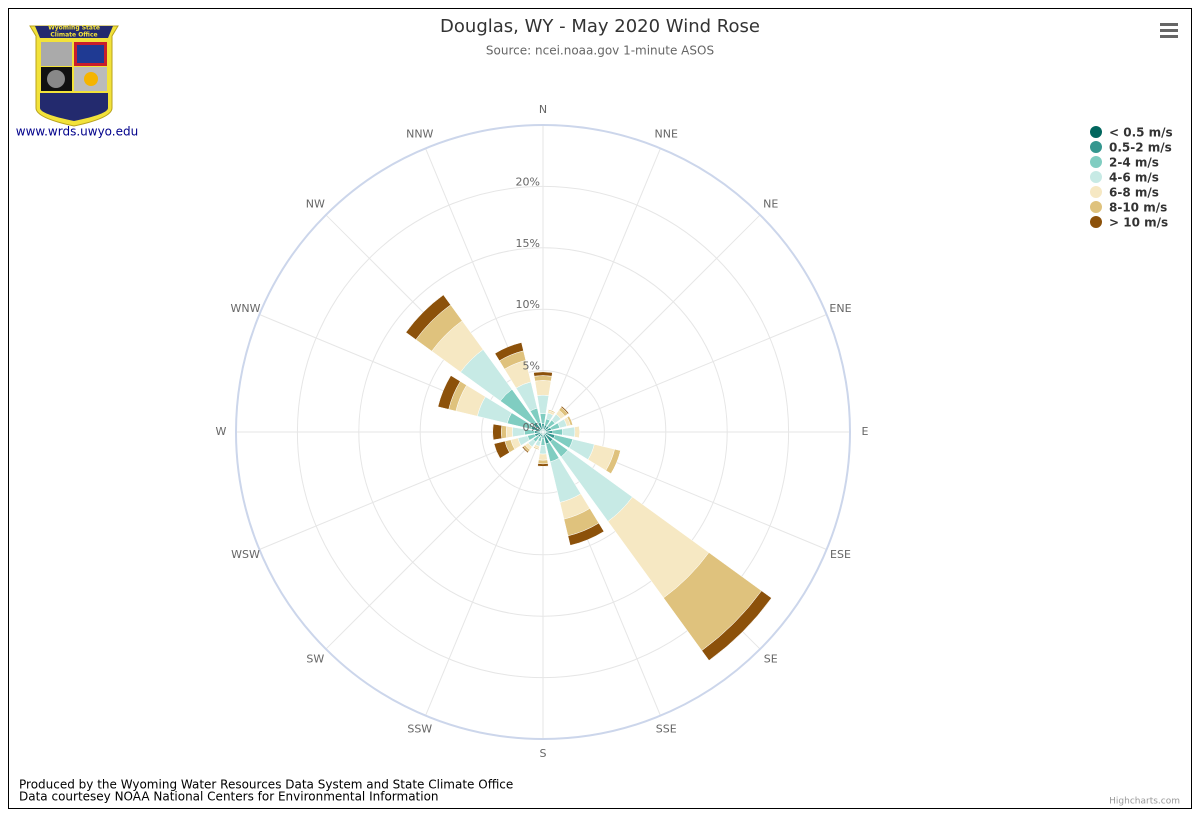  What do you see at coordinates (666, 134) in the screenshot?
I see `direction-label: NNE` at bounding box center [666, 134].